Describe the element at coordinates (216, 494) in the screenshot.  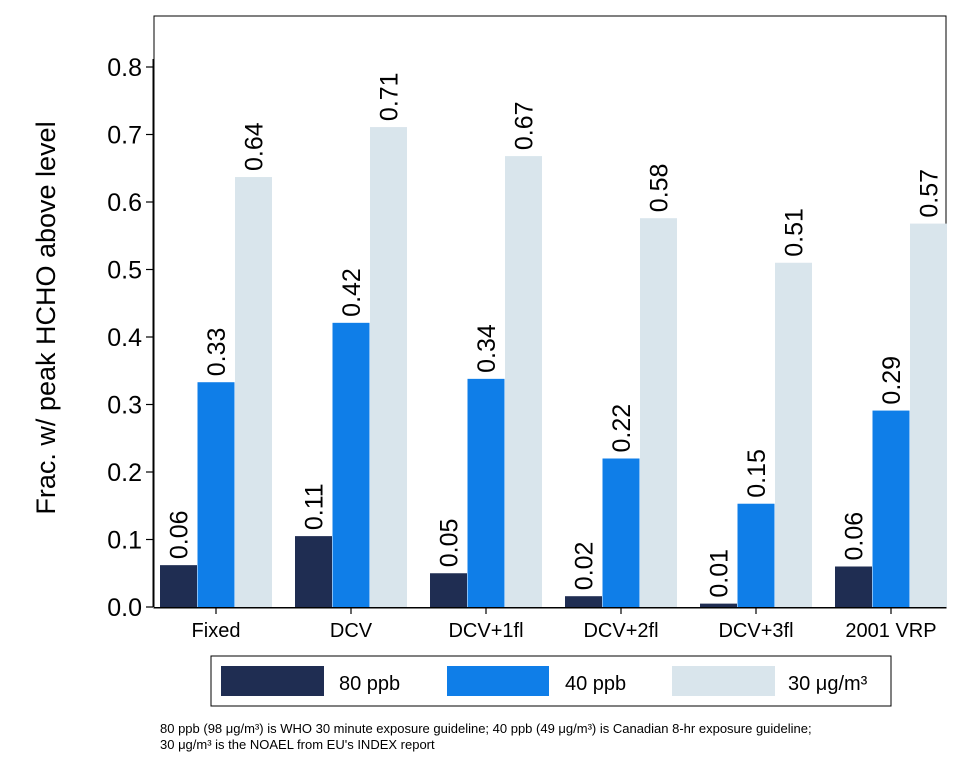
I see `bar-fixed-40-ppb` at that location.